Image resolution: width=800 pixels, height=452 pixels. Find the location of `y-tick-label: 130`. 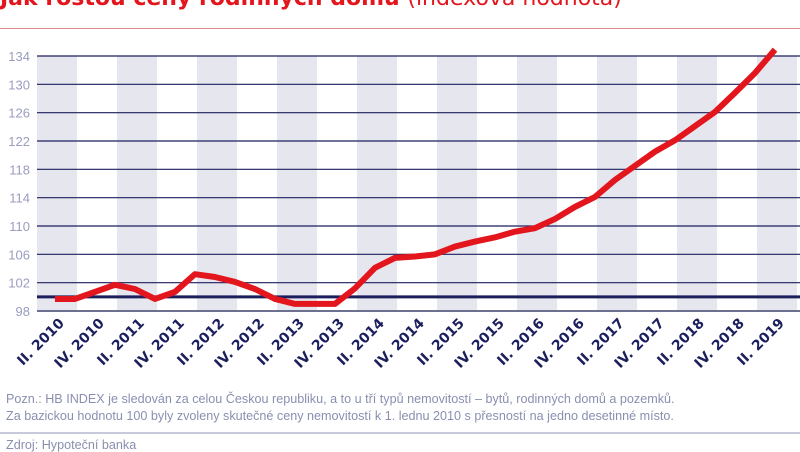

y-tick-label: 130 is located at coordinates (19, 84).